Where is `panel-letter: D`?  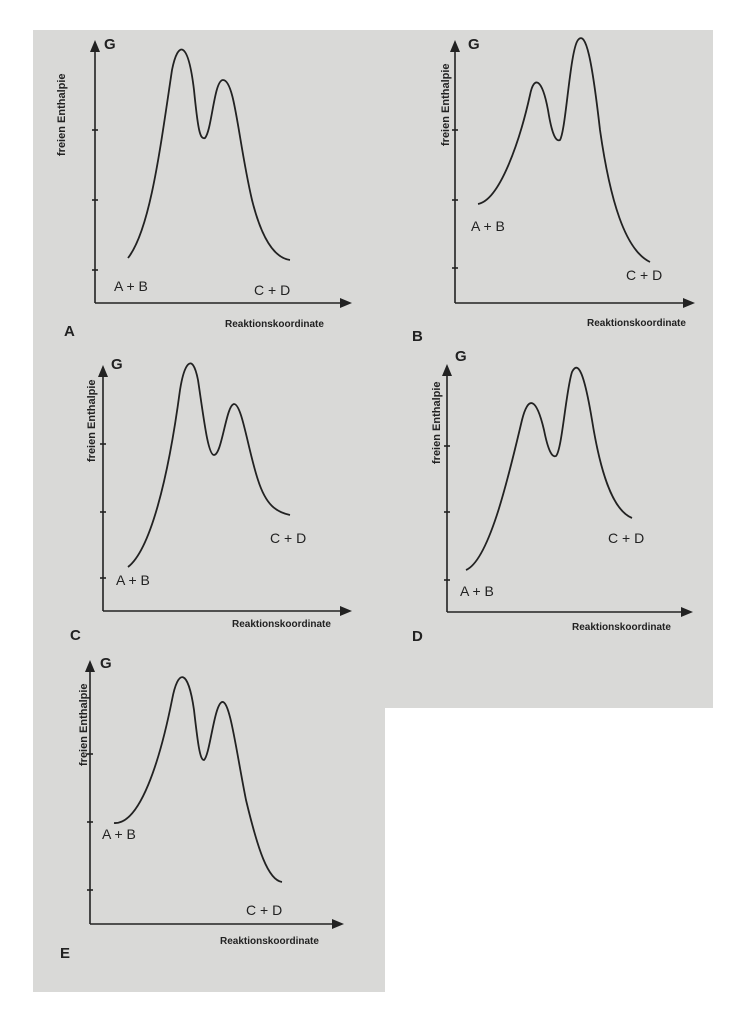 panel-letter: D is located at coordinates (417, 636).